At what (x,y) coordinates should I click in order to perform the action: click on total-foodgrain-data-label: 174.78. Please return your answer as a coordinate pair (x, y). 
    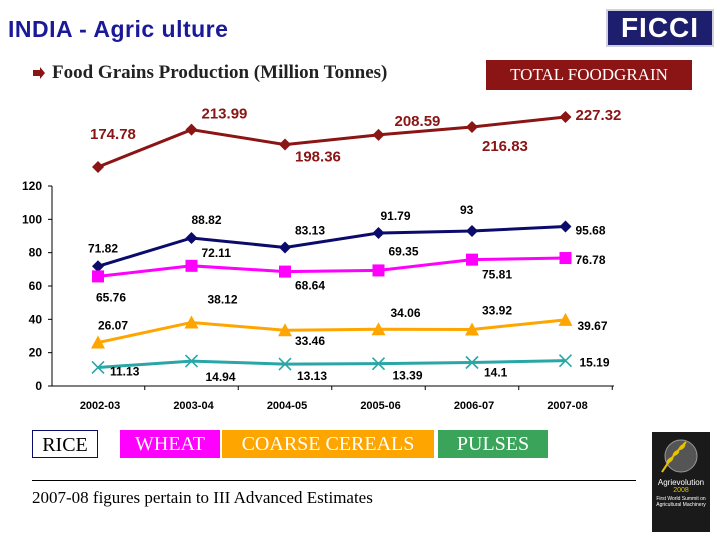
    Looking at the image, I should click on (113, 134).